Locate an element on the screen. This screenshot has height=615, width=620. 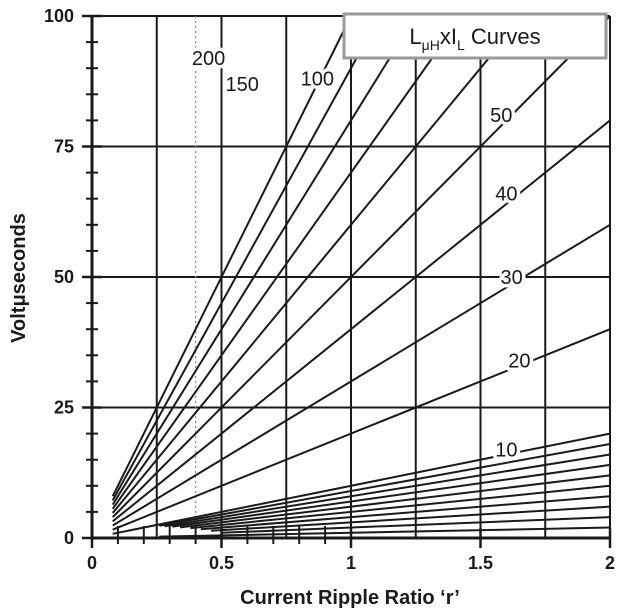
legend-text: LμHxIL Curves is located at coordinates (474, 38).